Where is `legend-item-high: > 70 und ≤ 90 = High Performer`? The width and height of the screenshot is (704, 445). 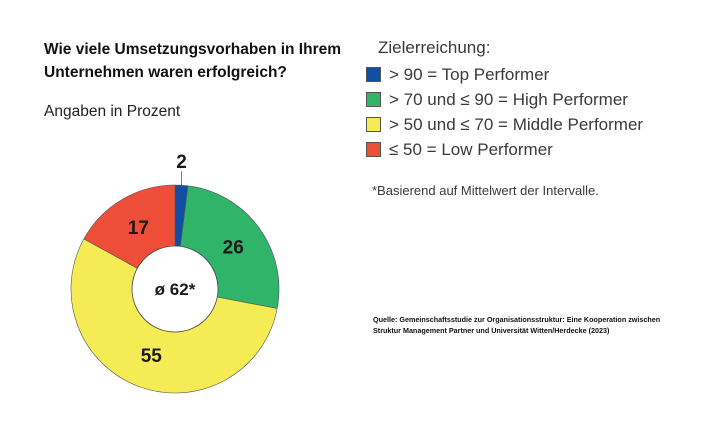
legend-item-high: > 70 und ≤ 90 = High Performer is located at coordinates (504, 99).